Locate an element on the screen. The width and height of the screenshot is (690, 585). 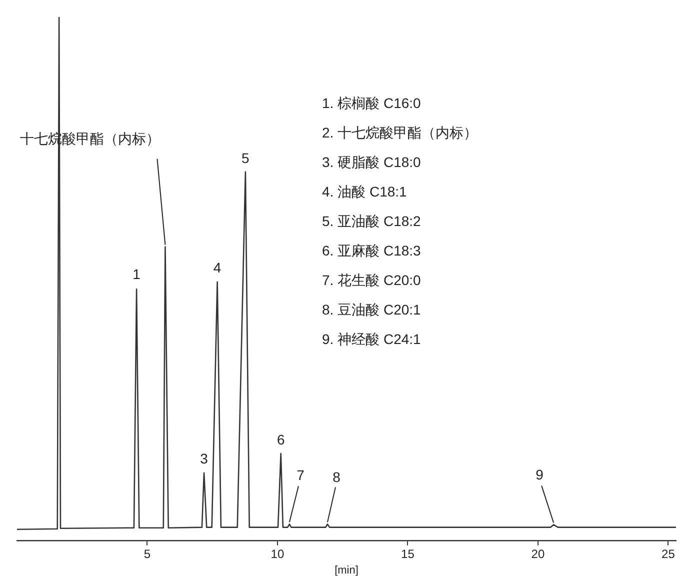
x-tick-label: 25 is located at coordinates (669, 553).